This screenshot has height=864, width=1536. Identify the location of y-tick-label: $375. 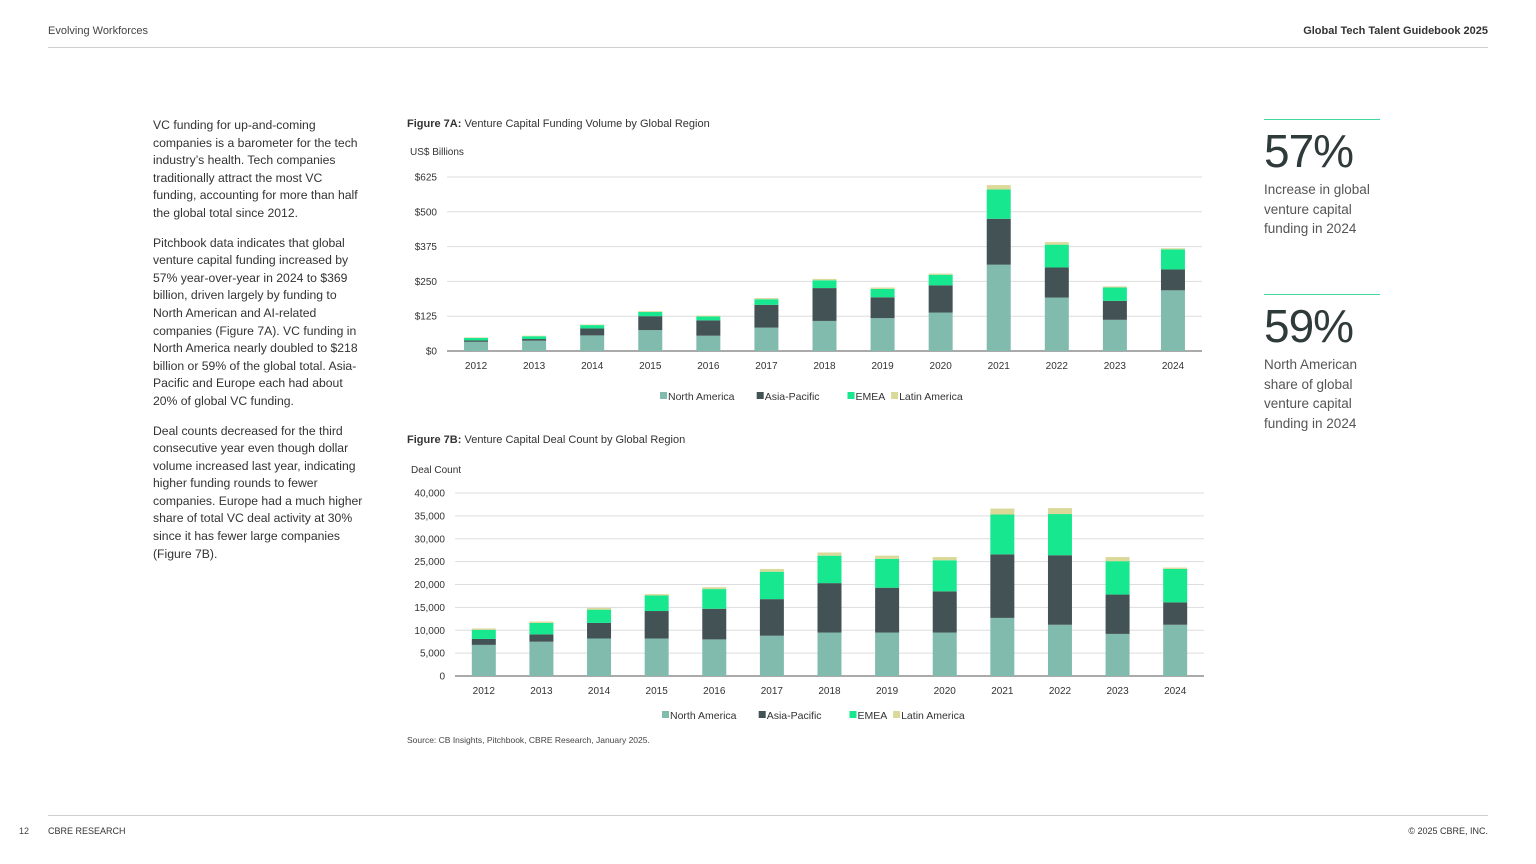
(426, 247).